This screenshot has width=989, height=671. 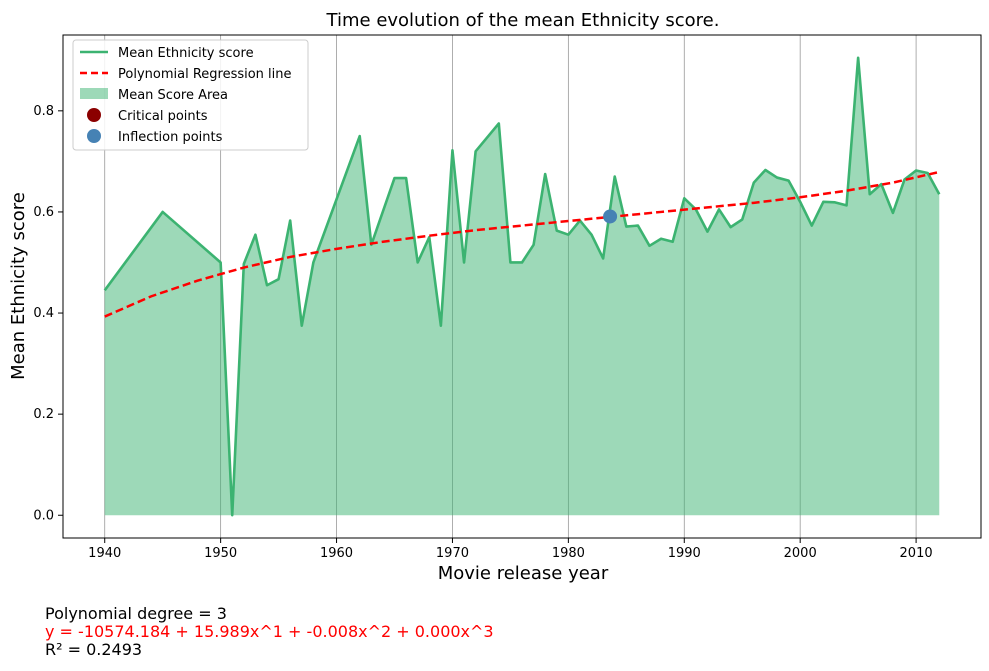 What do you see at coordinates (43, 515) in the screenshot?
I see `y-tick-label: 0.0` at bounding box center [43, 515].